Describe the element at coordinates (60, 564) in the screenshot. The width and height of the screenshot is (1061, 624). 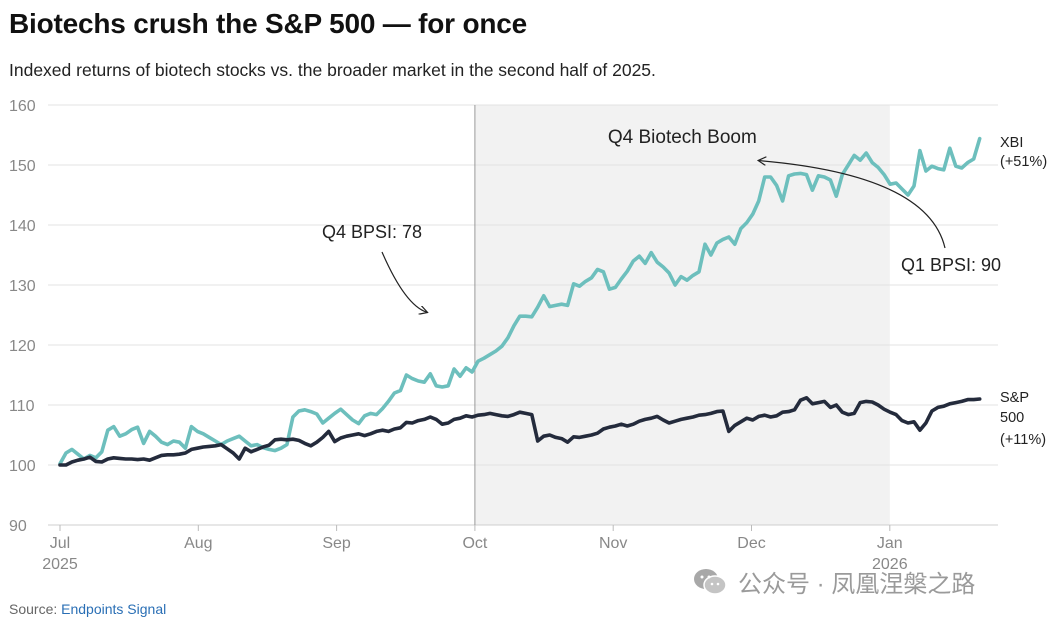
I see `x-tick-year: 2025` at that location.